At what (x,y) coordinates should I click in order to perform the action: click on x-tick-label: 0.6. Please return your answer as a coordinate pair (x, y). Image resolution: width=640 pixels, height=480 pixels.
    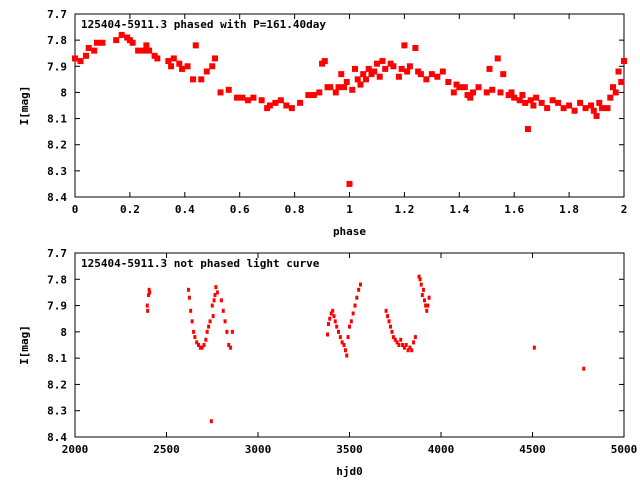
    Looking at the image, I should click on (240, 209).